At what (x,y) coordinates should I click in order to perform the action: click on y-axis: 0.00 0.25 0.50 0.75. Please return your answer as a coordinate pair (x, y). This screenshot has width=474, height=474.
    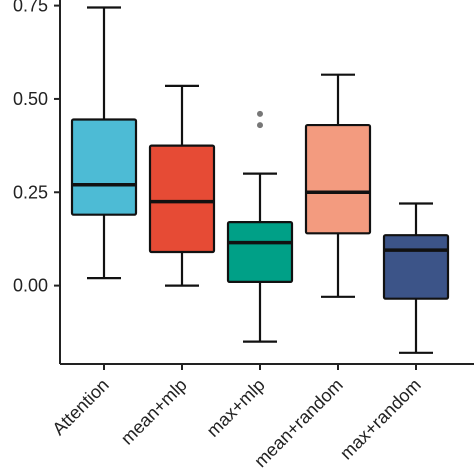
    Looking at the image, I should click on (37, 182).